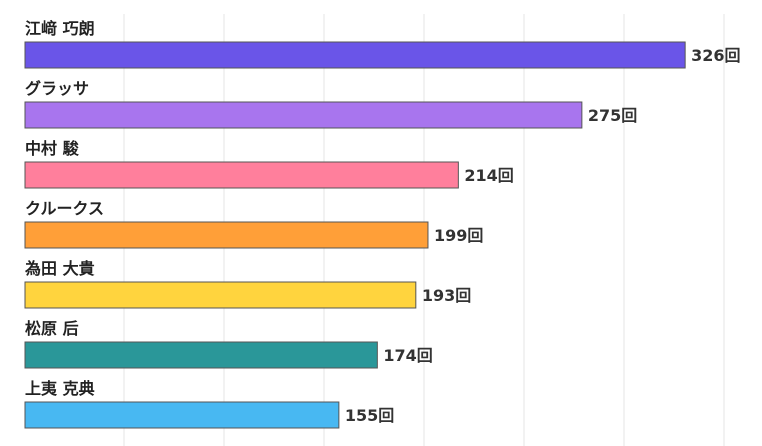 This screenshot has height=446, width=762. I want to click on value-label: 193回, so click(446, 295).